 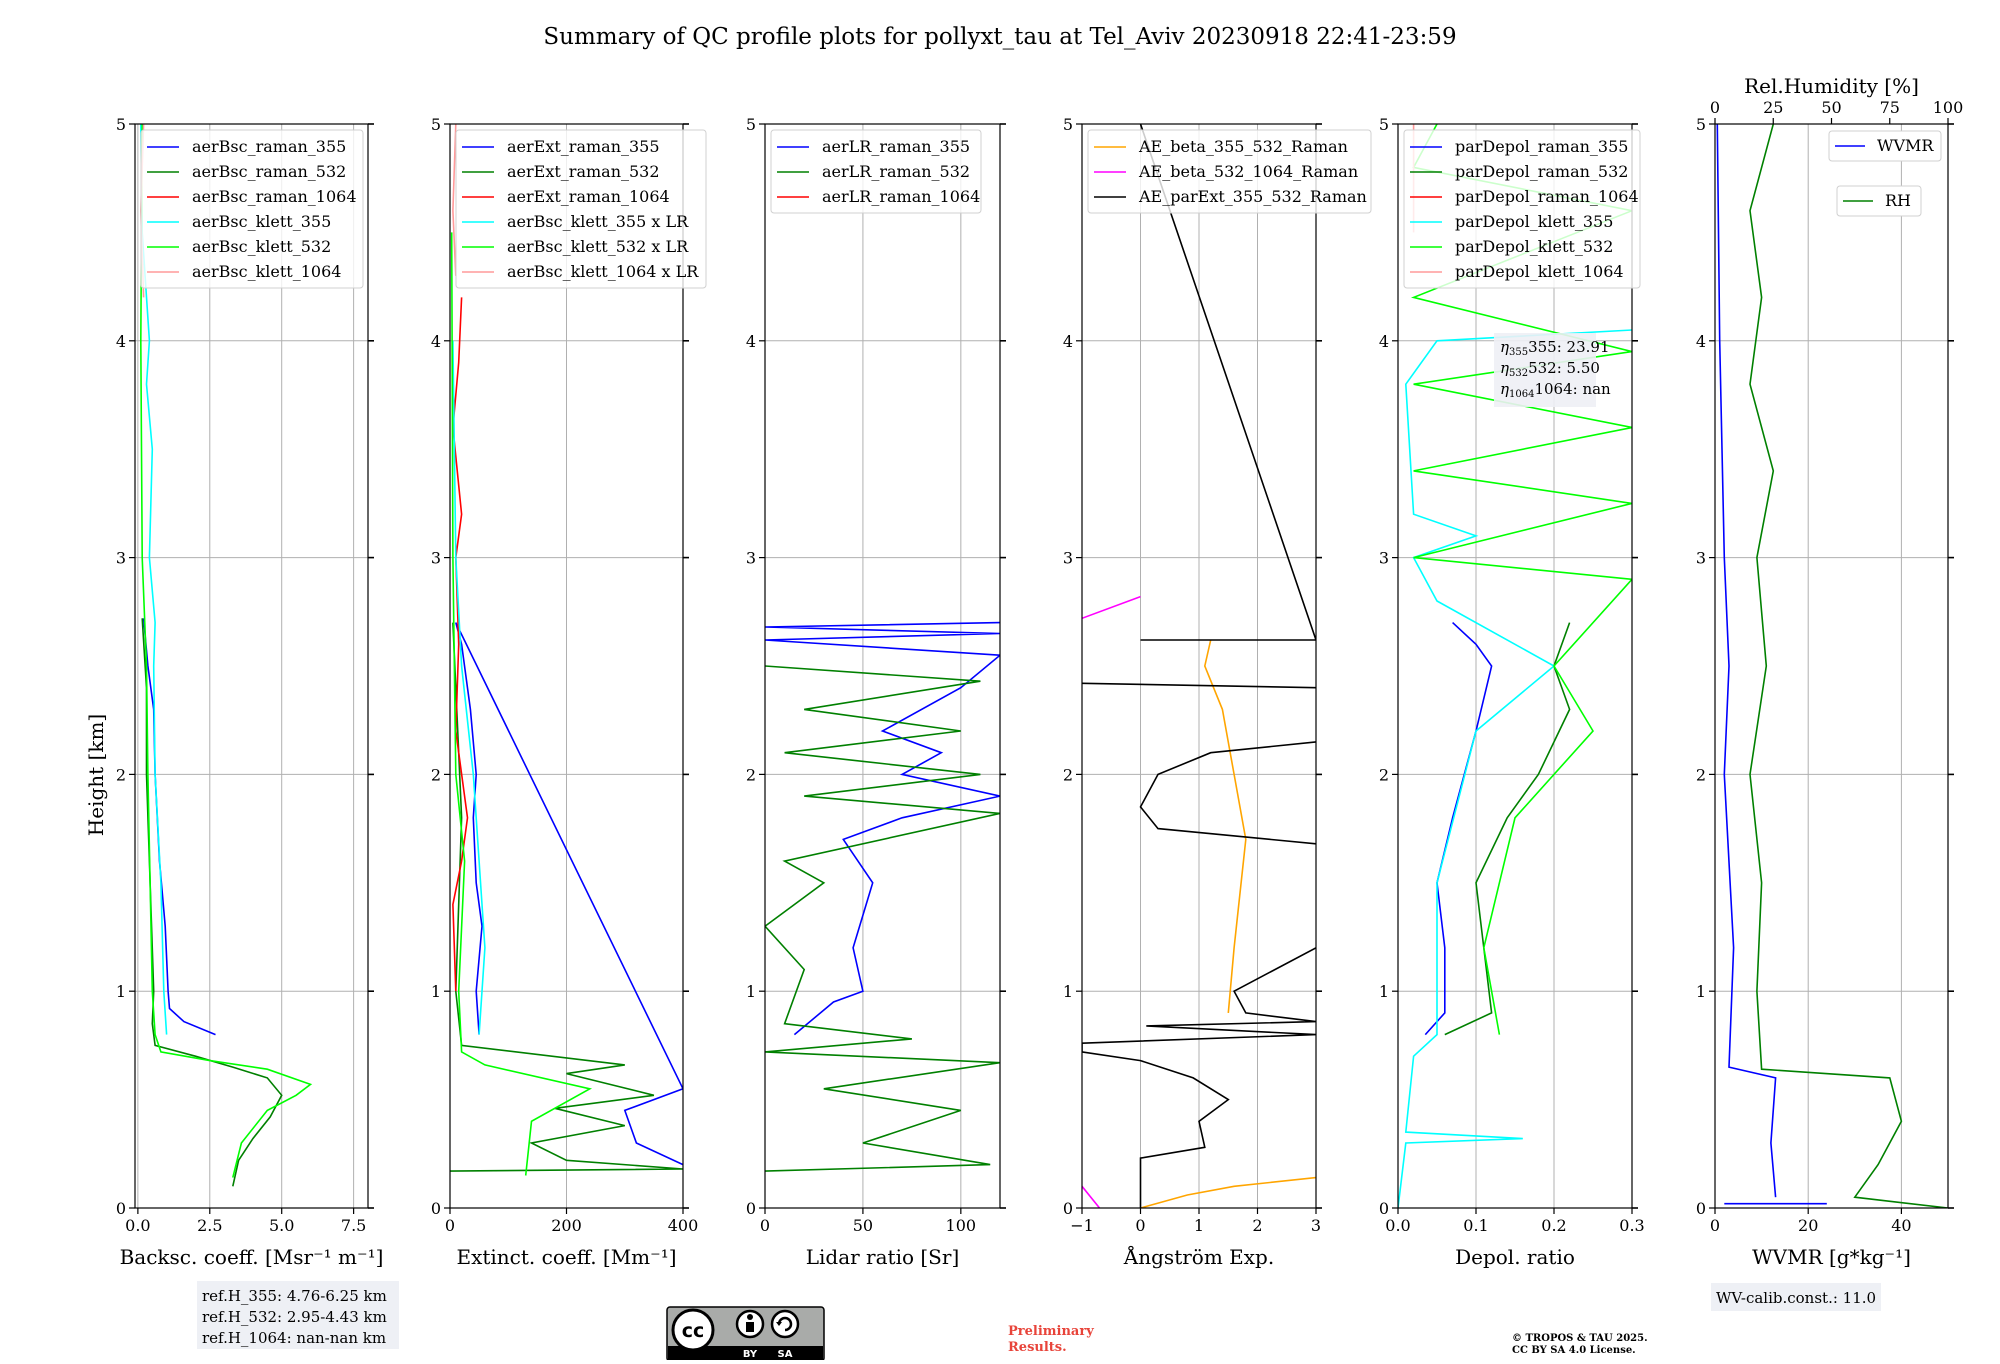 I want to click on refh-355: ref.H_355: 4.76-6.25 km, so click(x=294, y=1296).